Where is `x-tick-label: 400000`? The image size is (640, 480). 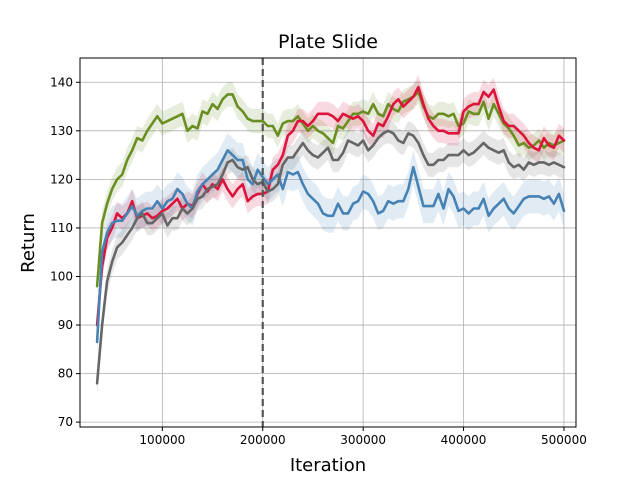
x-tick-label: 400000 is located at coordinates (464, 440).